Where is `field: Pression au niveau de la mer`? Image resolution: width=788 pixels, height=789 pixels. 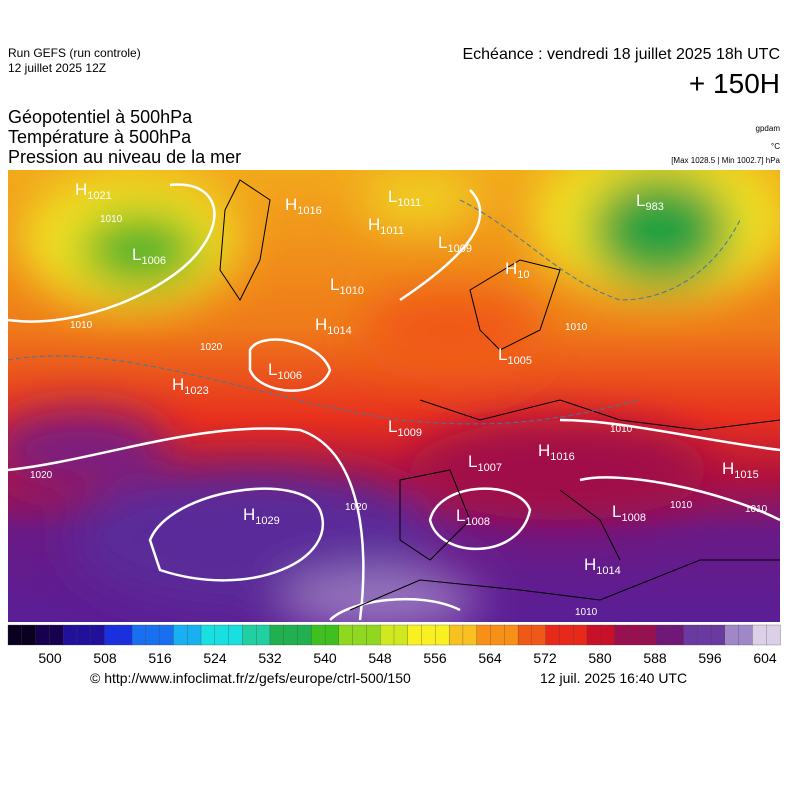 field: Pression au niveau de la mer is located at coordinates (125, 157).